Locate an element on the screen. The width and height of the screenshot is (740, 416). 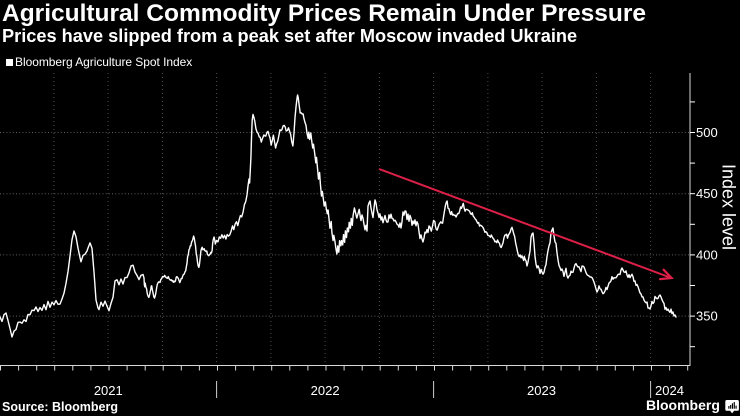
svg-text: Index level is located at coordinates (729, 207).